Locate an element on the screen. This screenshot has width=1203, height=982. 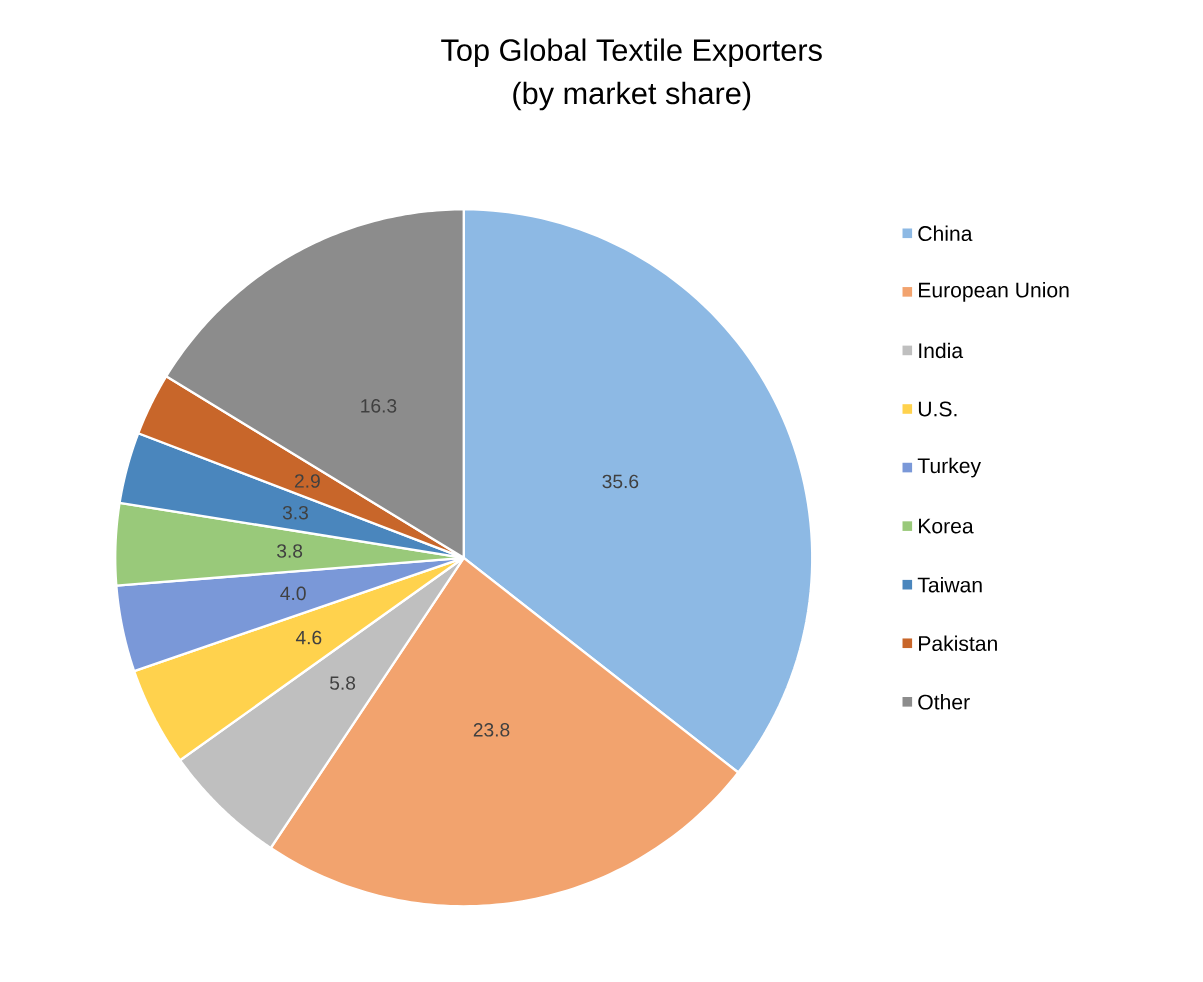
chart-title: Top Global Textile Exporters is located at coordinates (631, 53).